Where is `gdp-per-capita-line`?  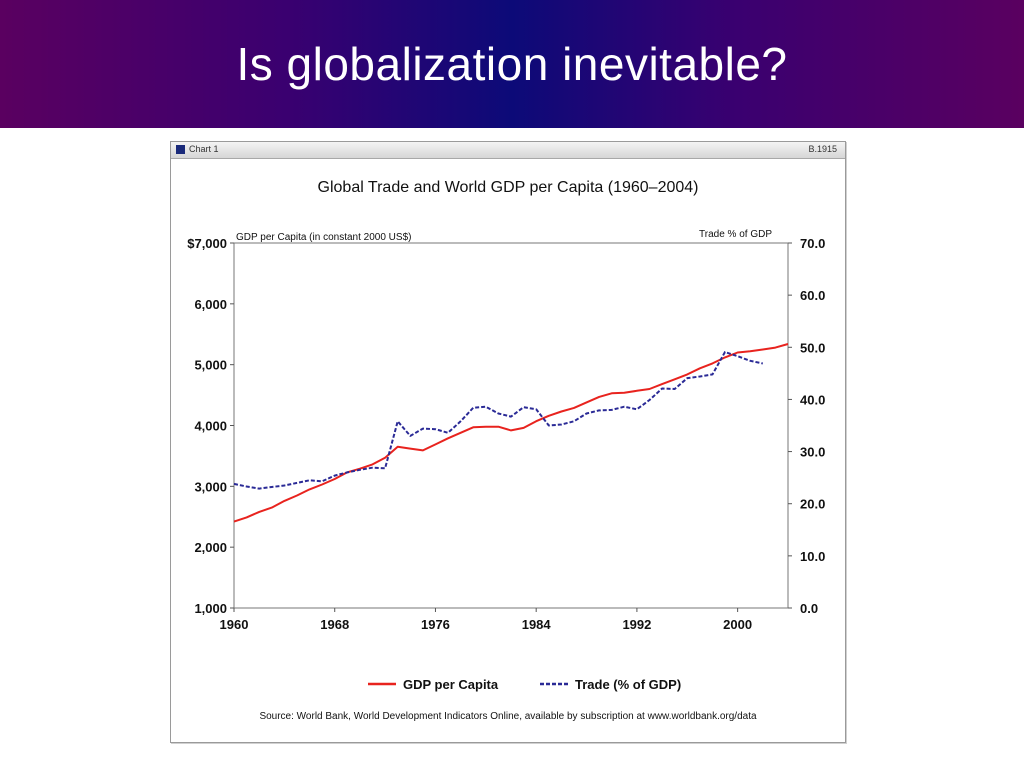
gdp-per-capita-line is located at coordinates (511, 433).